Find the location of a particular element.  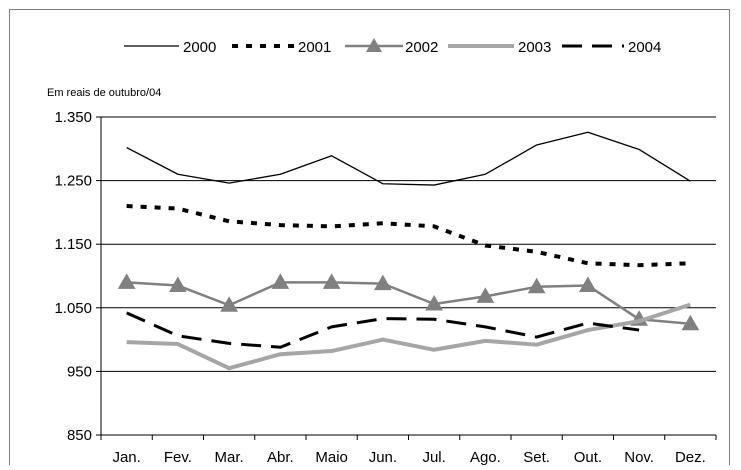

y-tick-label-1-250: 1.250 is located at coordinates (73, 181).